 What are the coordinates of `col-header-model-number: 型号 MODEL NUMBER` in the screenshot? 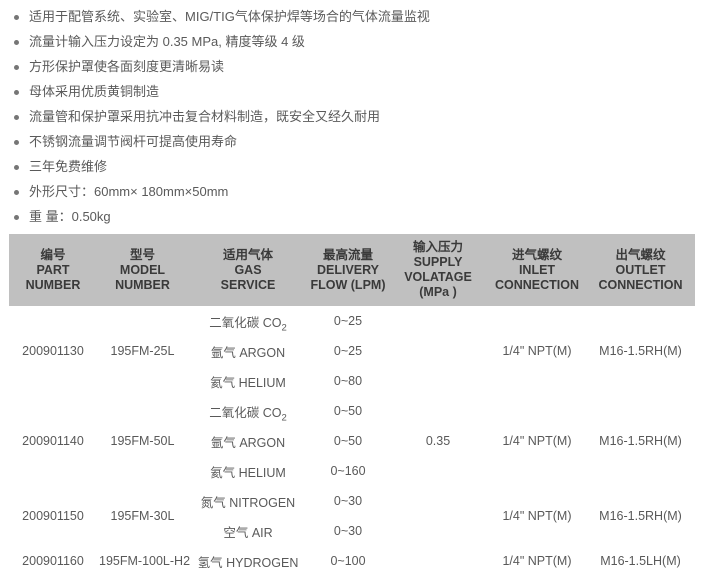 It's located at (142, 270).